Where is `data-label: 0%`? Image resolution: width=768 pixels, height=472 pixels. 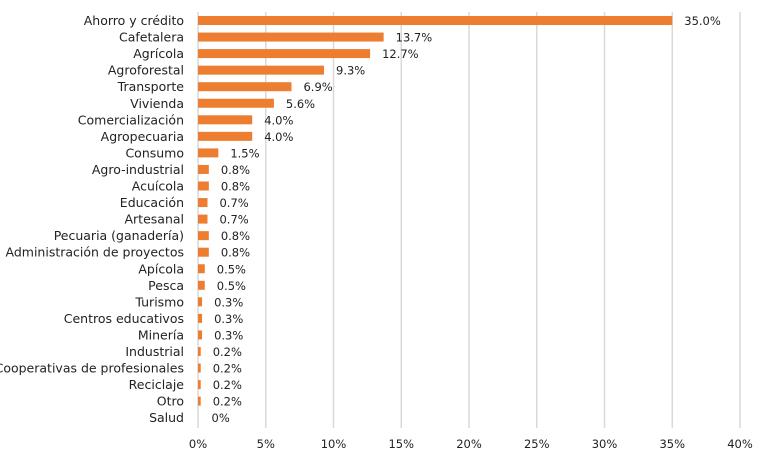 data-label: 0% is located at coordinates (221, 418).